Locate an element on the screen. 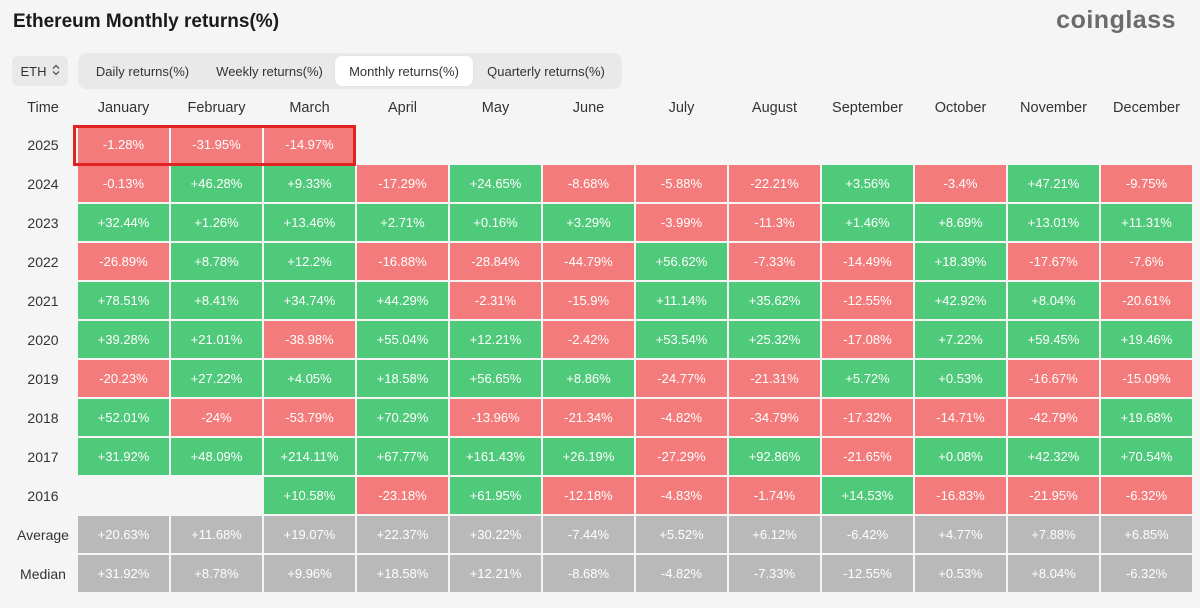  month-header-june: June is located at coordinates (588, 107).